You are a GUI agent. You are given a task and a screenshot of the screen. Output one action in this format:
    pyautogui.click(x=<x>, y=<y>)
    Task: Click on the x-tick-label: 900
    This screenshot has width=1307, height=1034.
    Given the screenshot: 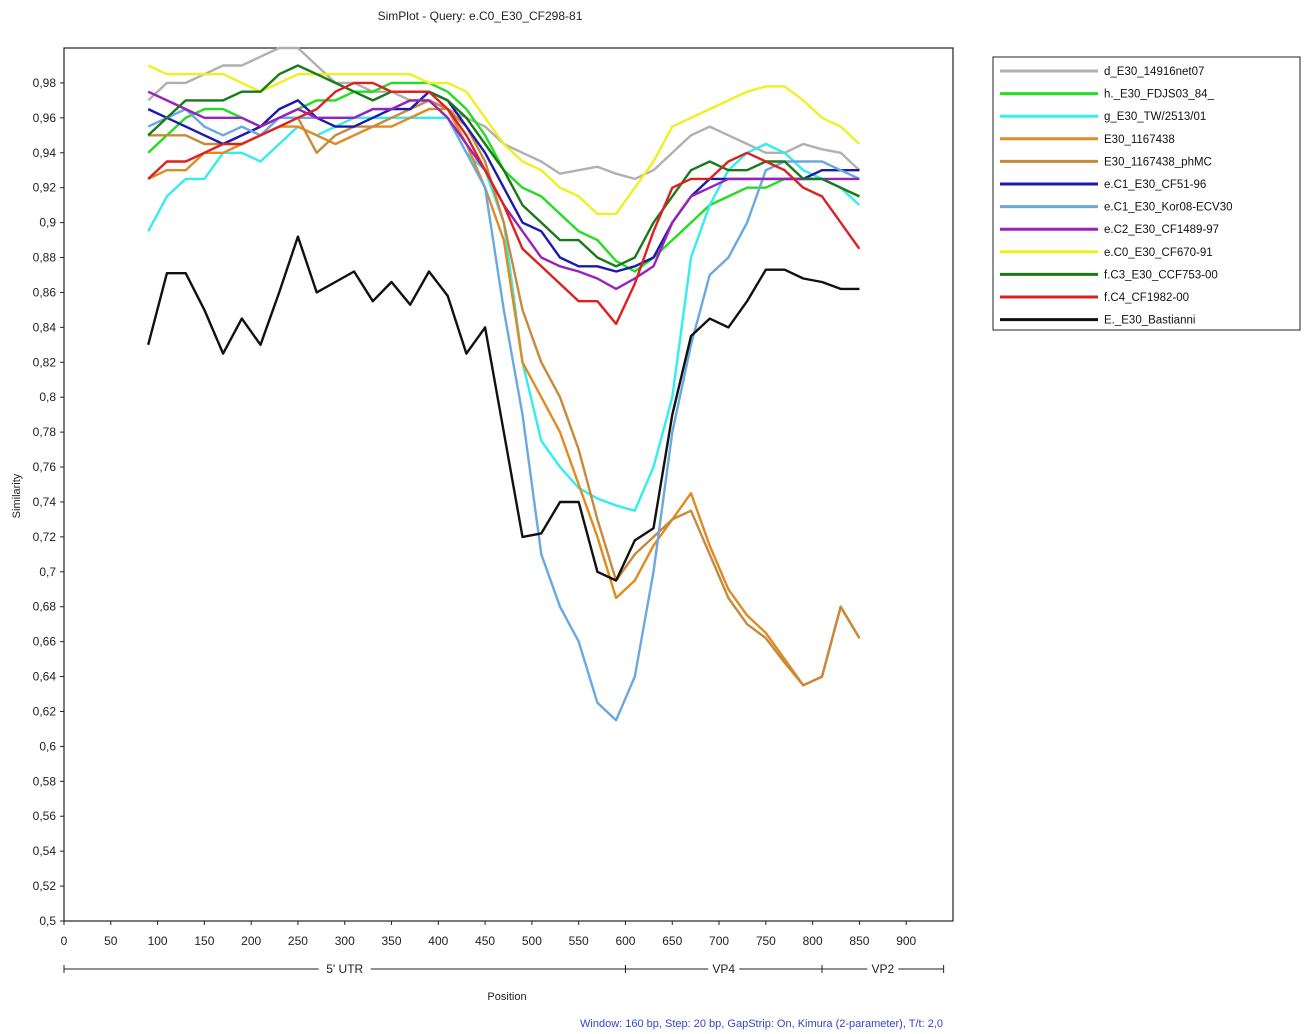 What is the action you would take?
    pyautogui.click(x=906, y=941)
    